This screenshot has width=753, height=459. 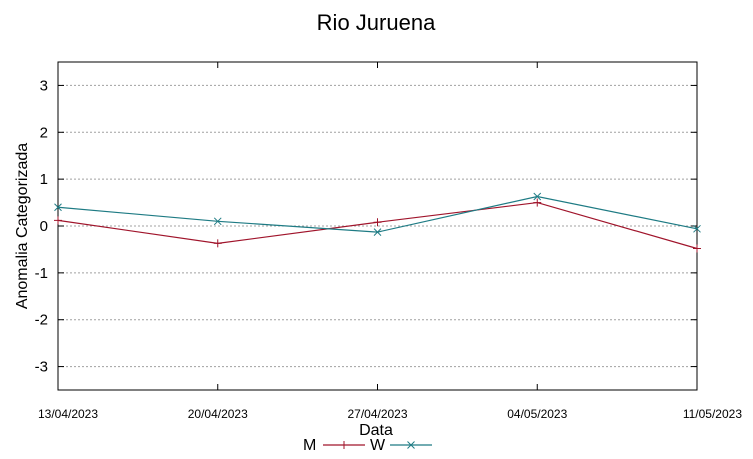 I want to click on x-tick-label: 11/05/2023, so click(x=712, y=414).